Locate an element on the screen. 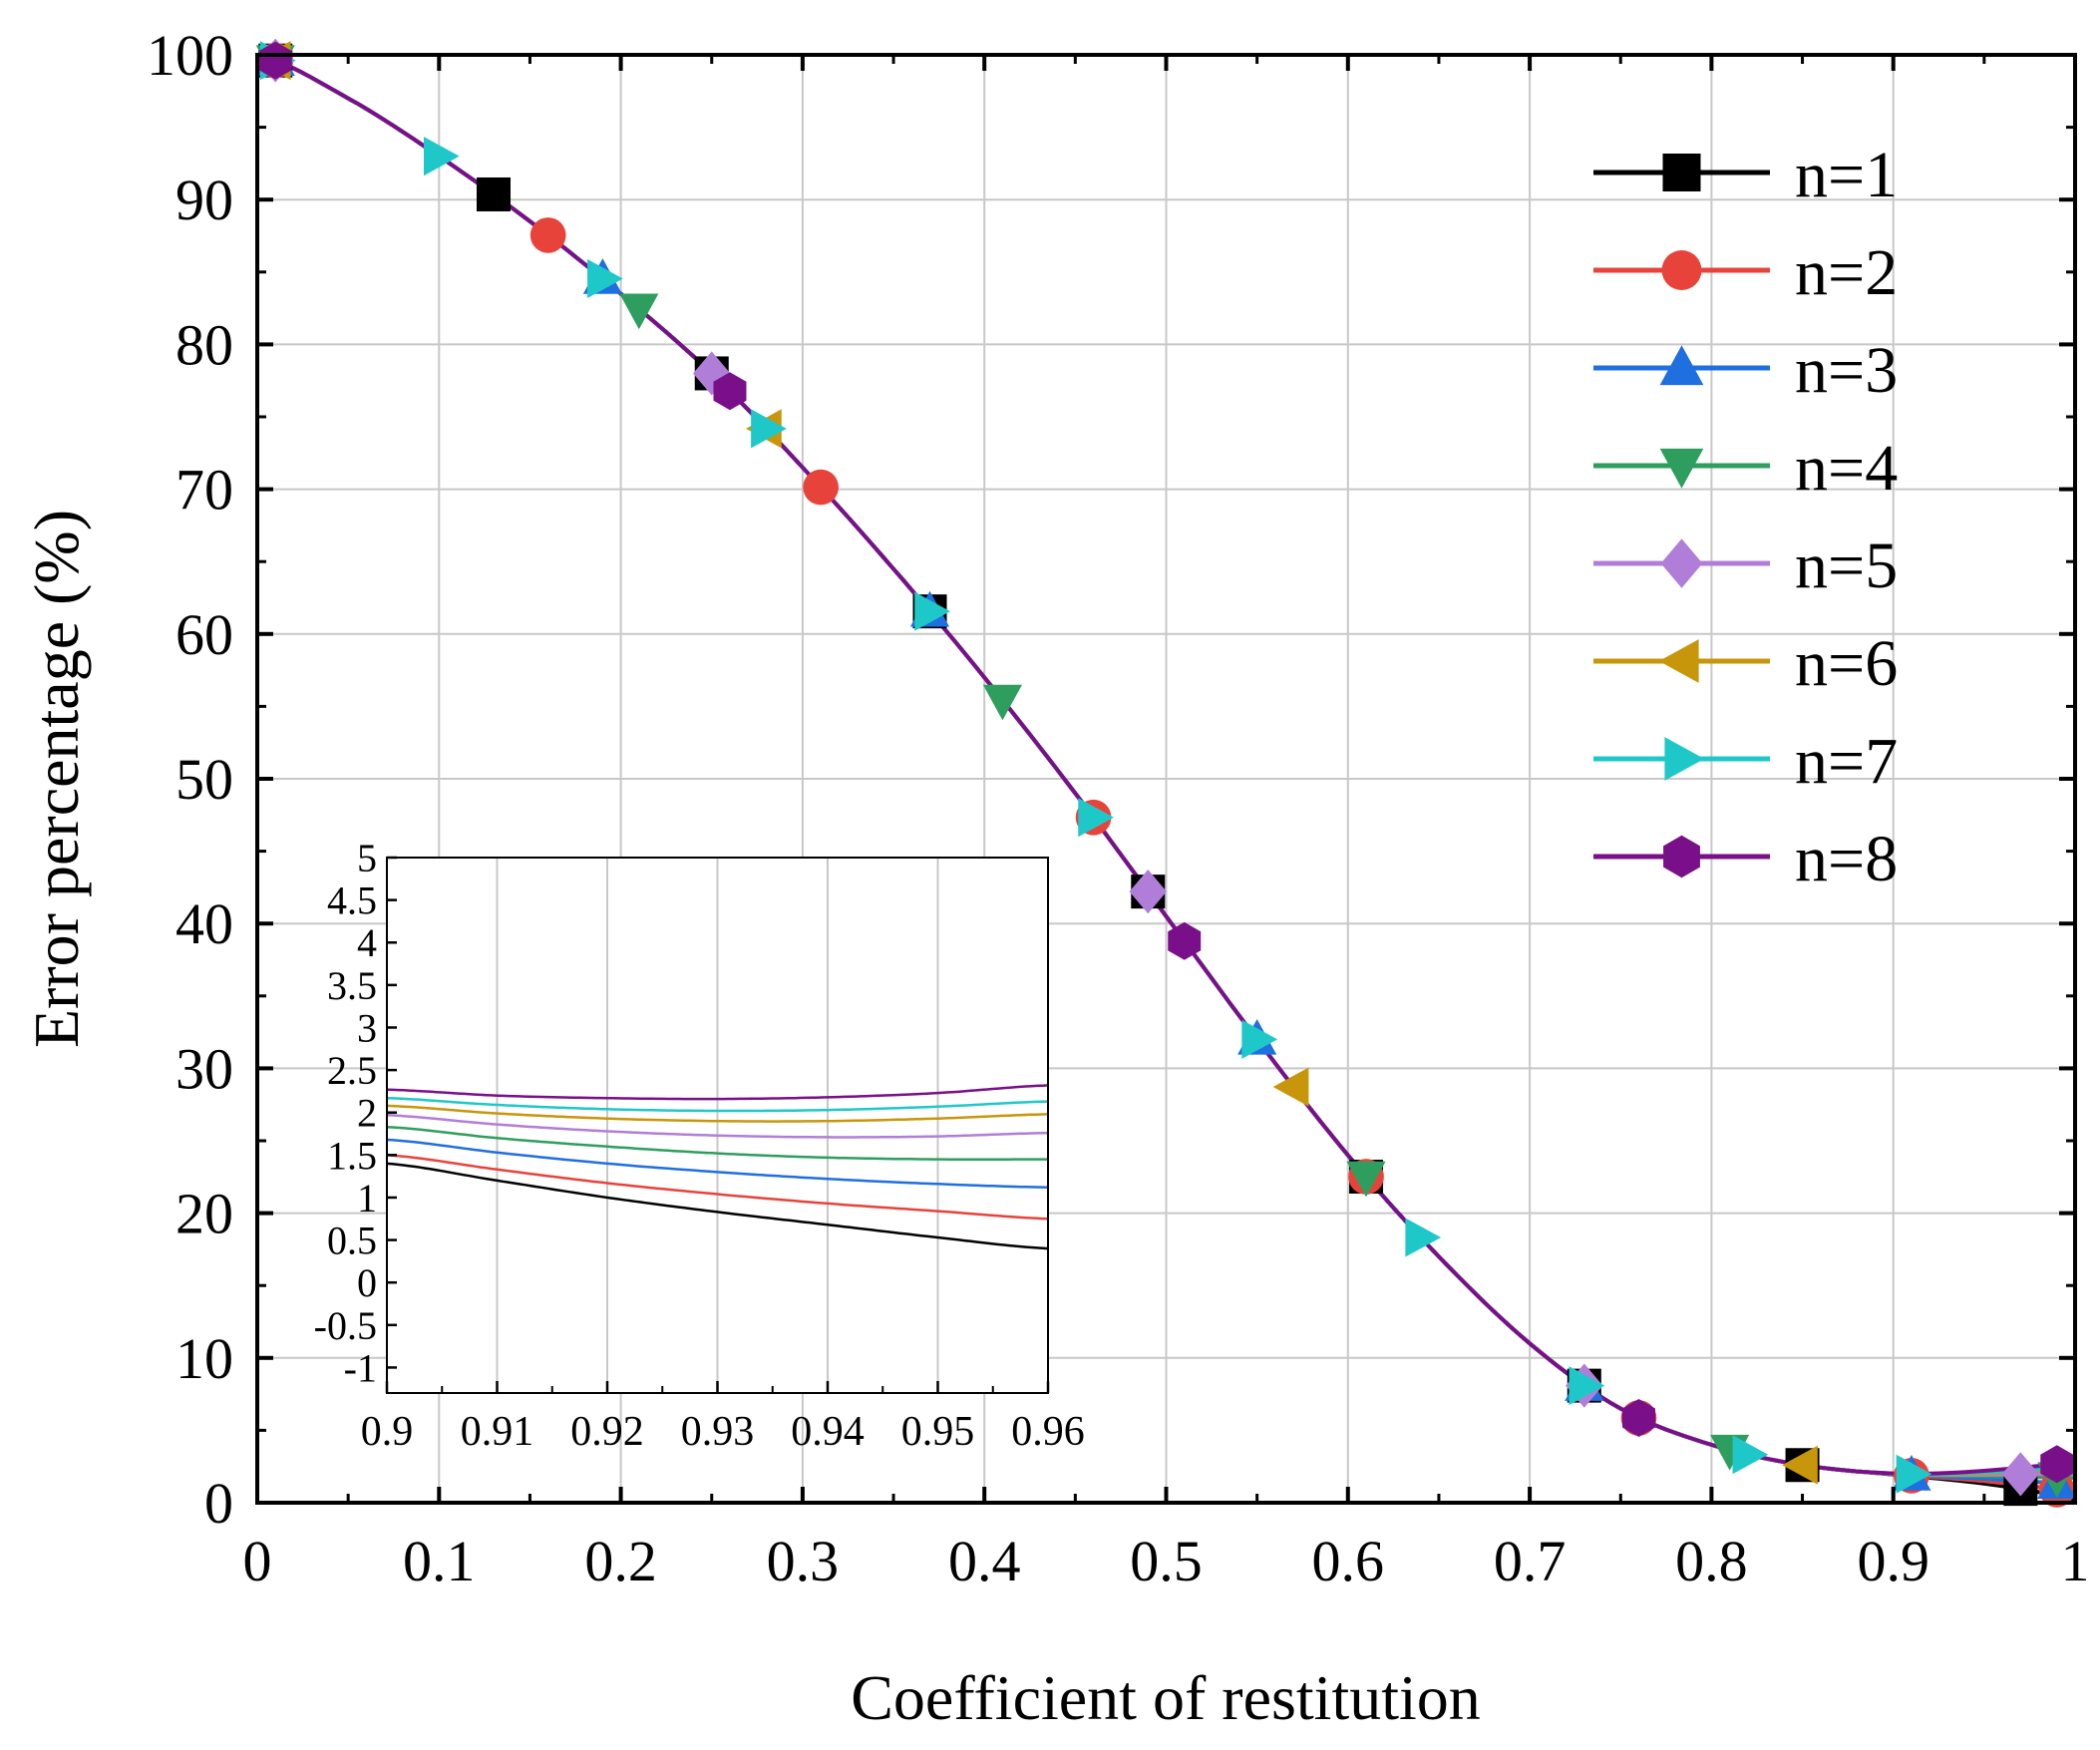  inset-line-n2 is located at coordinates (718, 1187).